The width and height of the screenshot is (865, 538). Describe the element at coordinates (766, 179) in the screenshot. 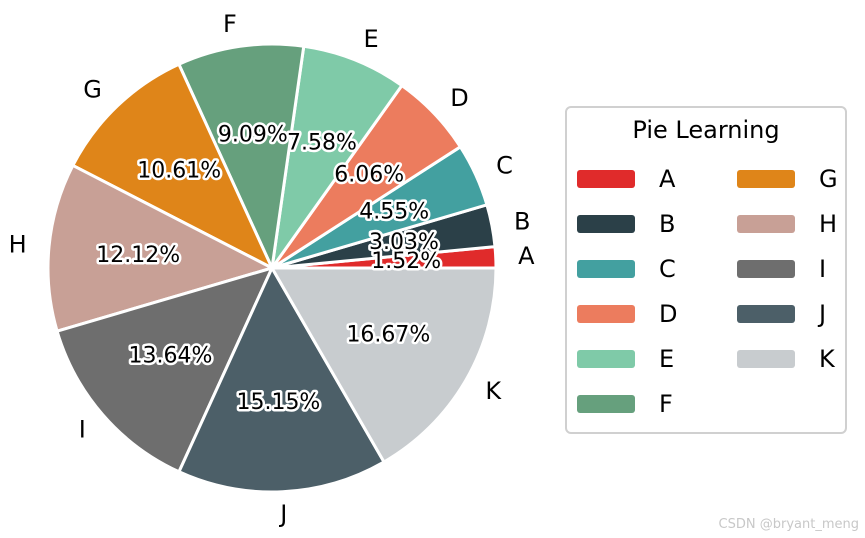

I see `legend-swatch-g` at that location.